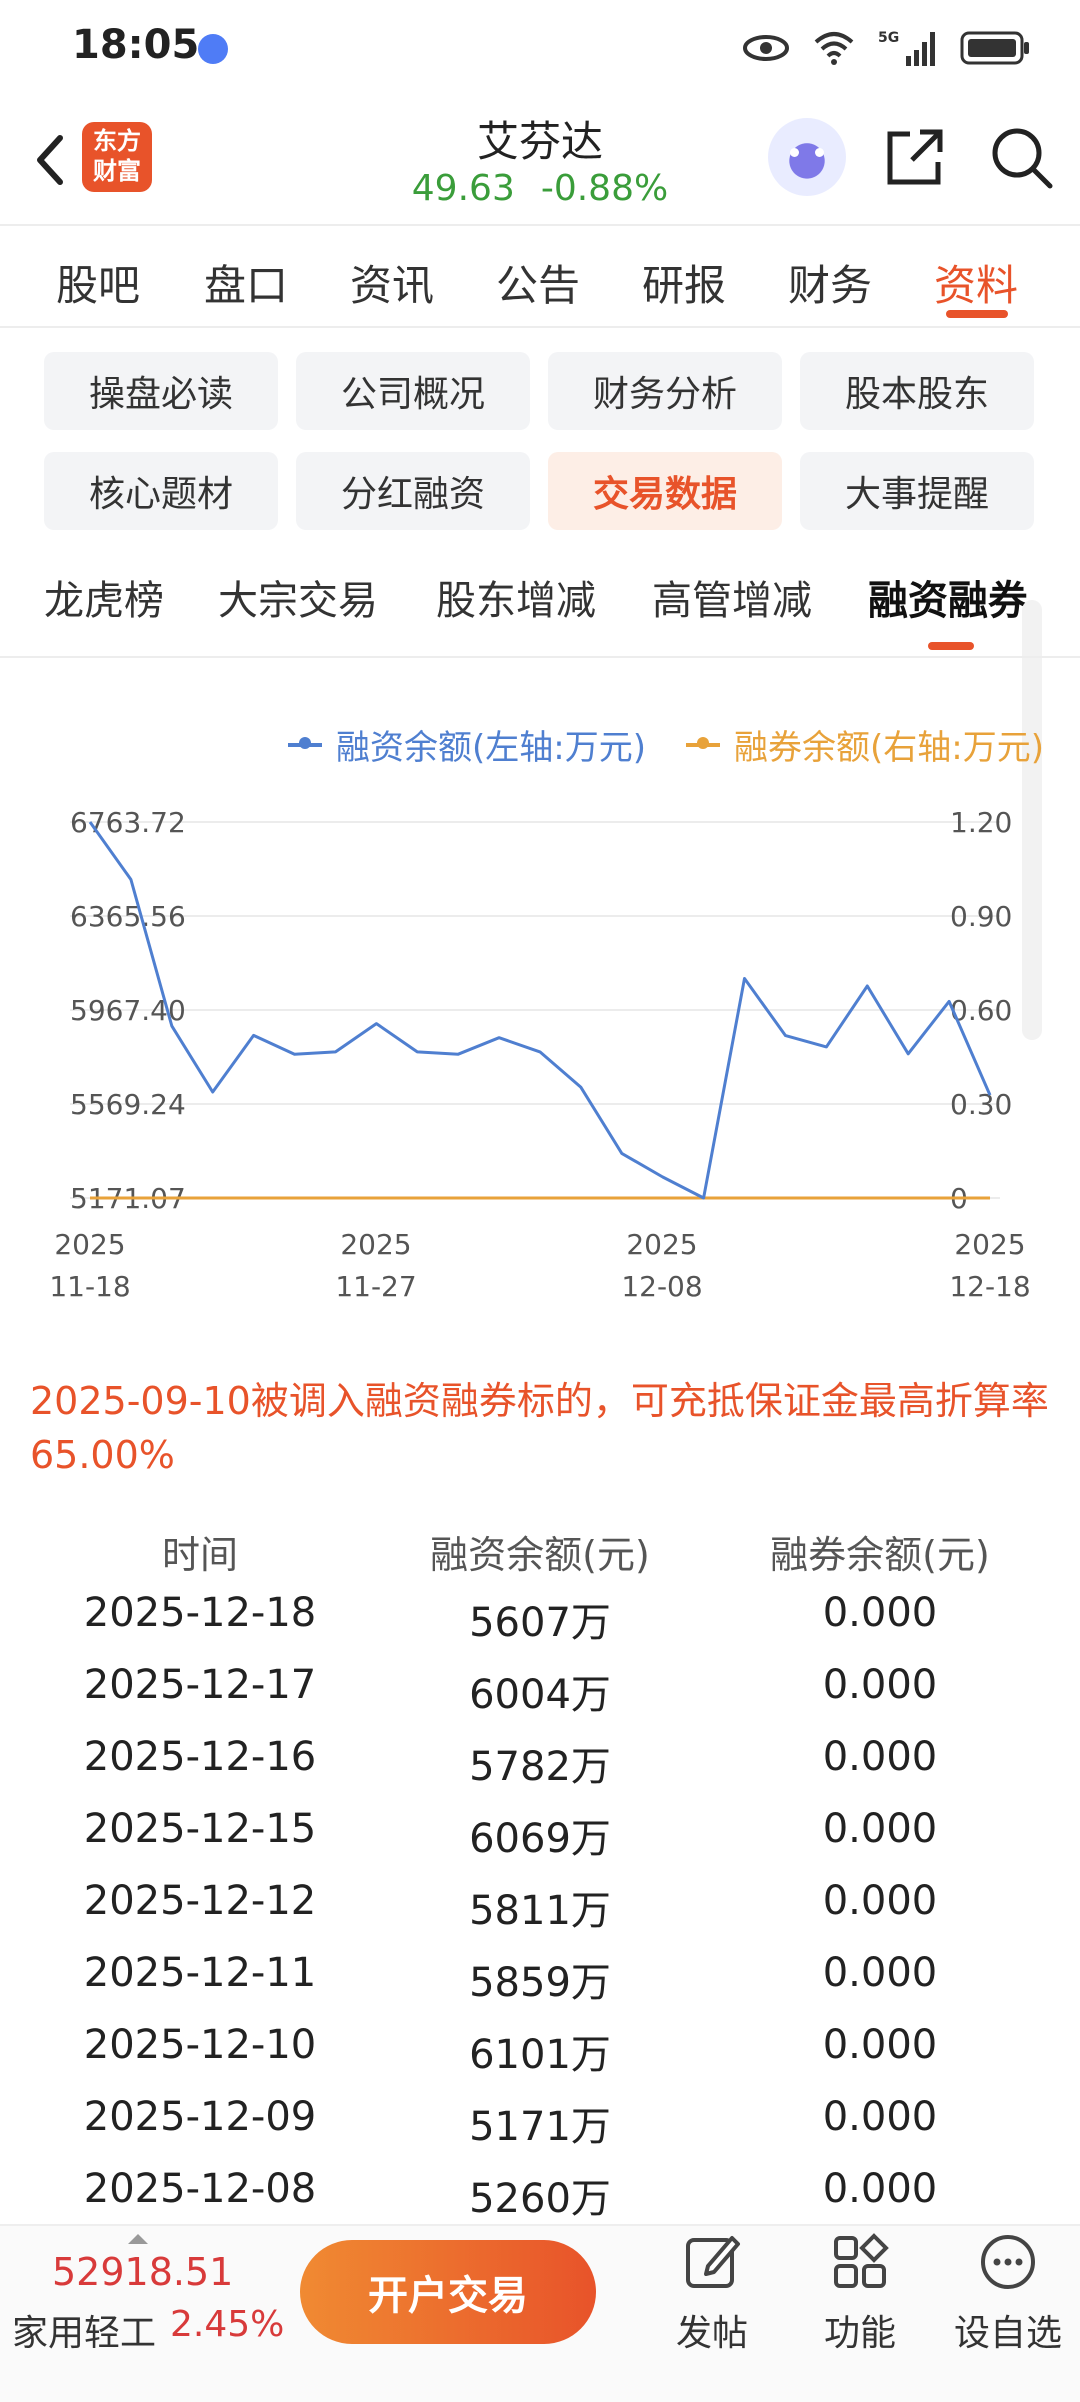  I want to click on chart-series, so click(540, 1010).